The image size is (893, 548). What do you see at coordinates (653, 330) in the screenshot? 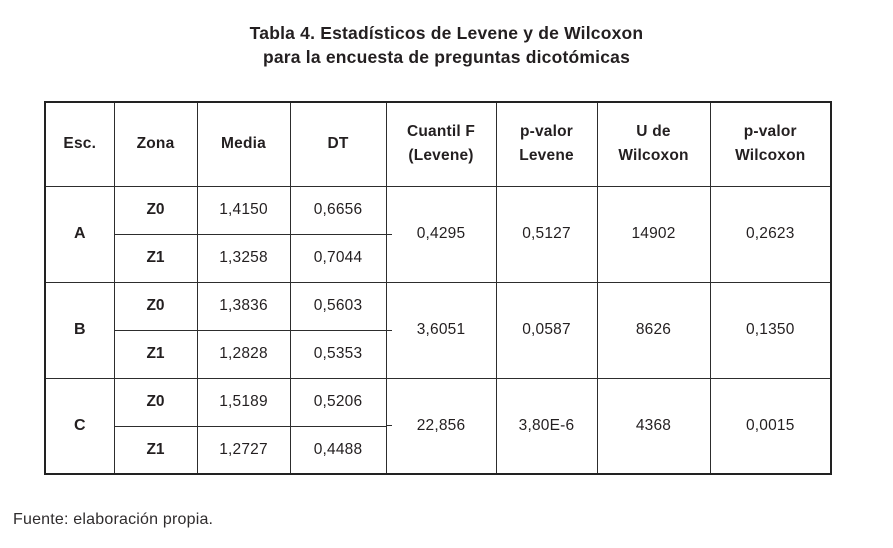
I see `cell-u-wilcoxon: 8626` at bounding box center [653, 330].